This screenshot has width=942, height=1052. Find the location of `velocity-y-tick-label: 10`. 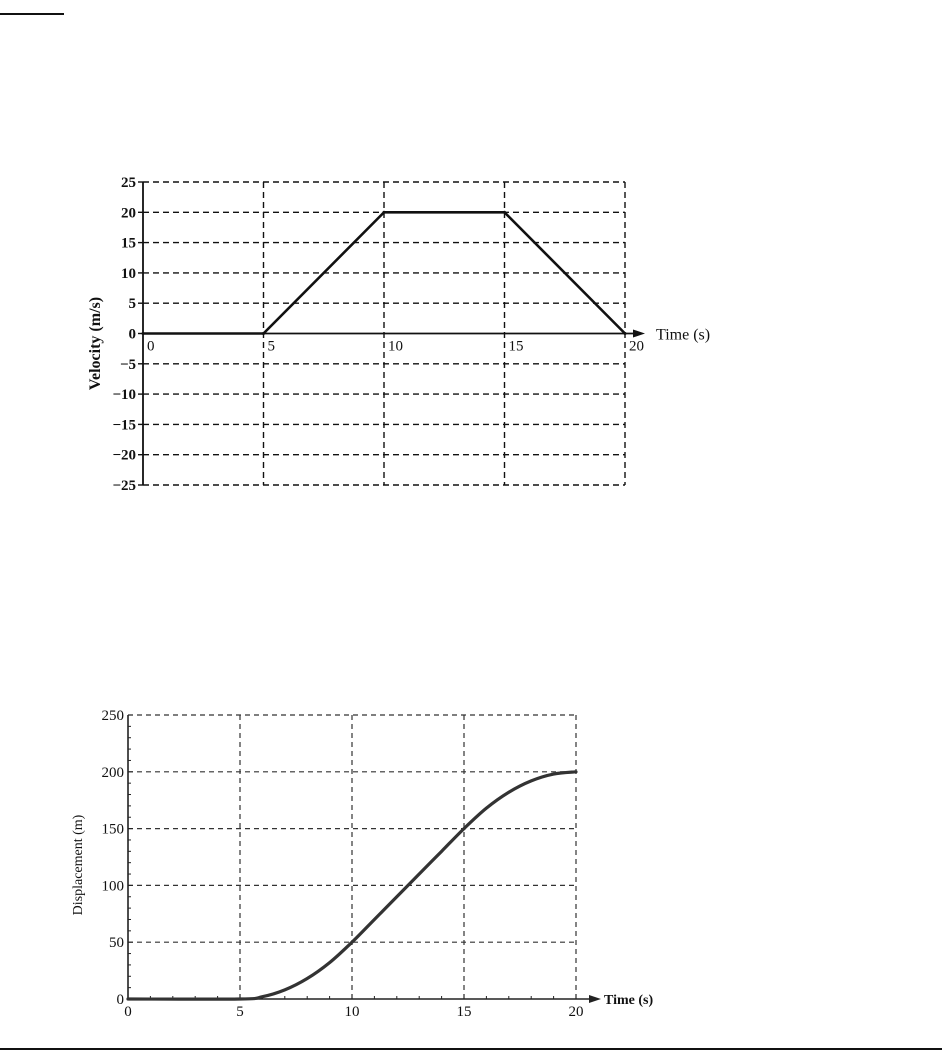

velocity-y-tick-label: 10 is located at coordinates (128, 274).